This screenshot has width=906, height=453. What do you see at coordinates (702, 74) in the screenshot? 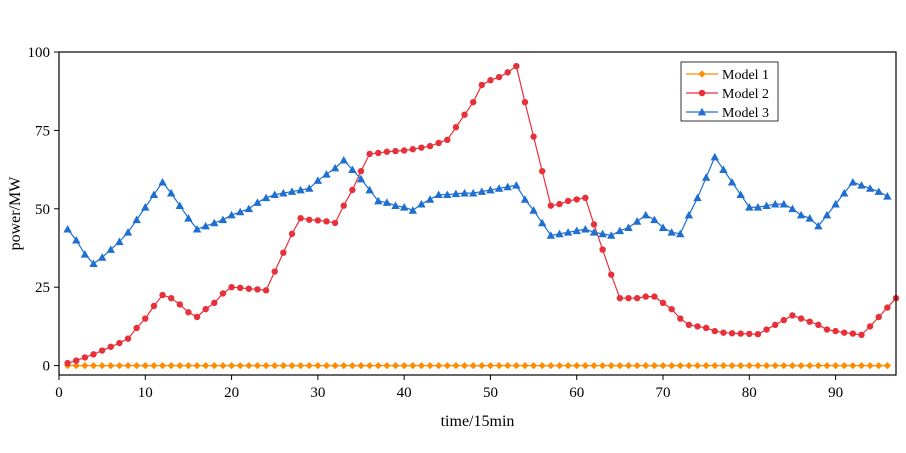
I see `legend-marker` at bounding box center [702, 74].